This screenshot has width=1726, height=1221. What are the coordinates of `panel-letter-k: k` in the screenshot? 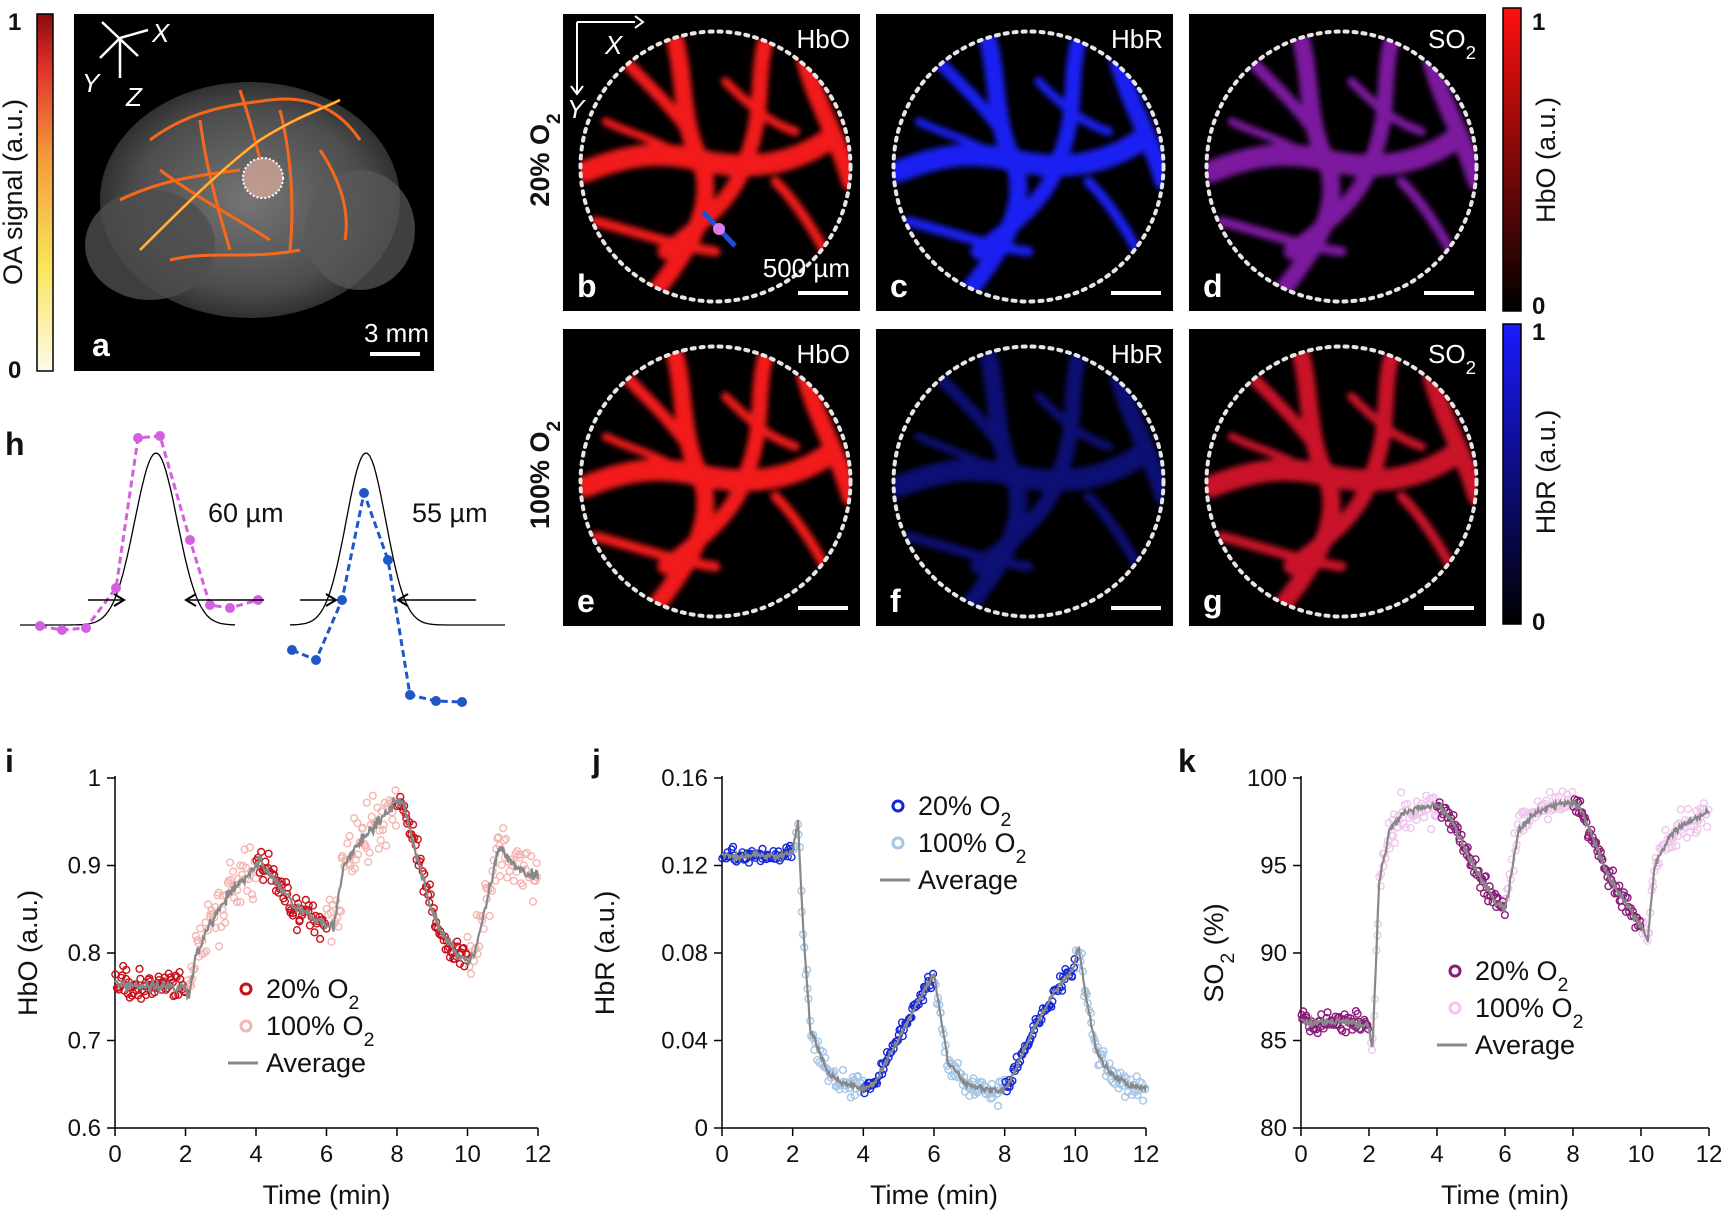 It's located at (1187, 761).